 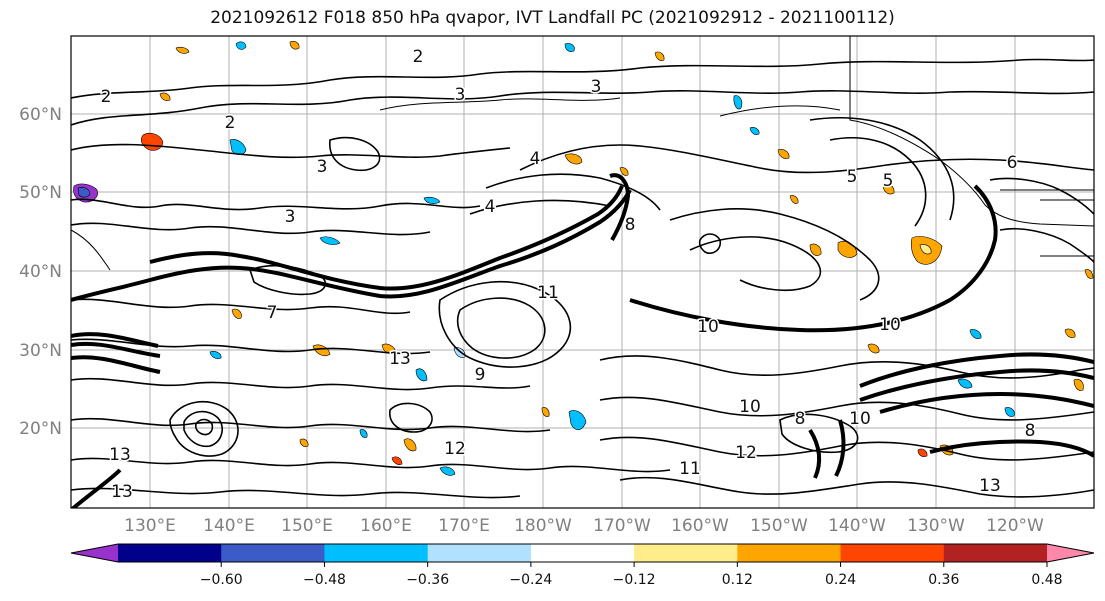 What do you see at coordinates (40, 429) in the screenshot?
I see `lat-label-20n: 20°N` at bounding box center [40, 429].